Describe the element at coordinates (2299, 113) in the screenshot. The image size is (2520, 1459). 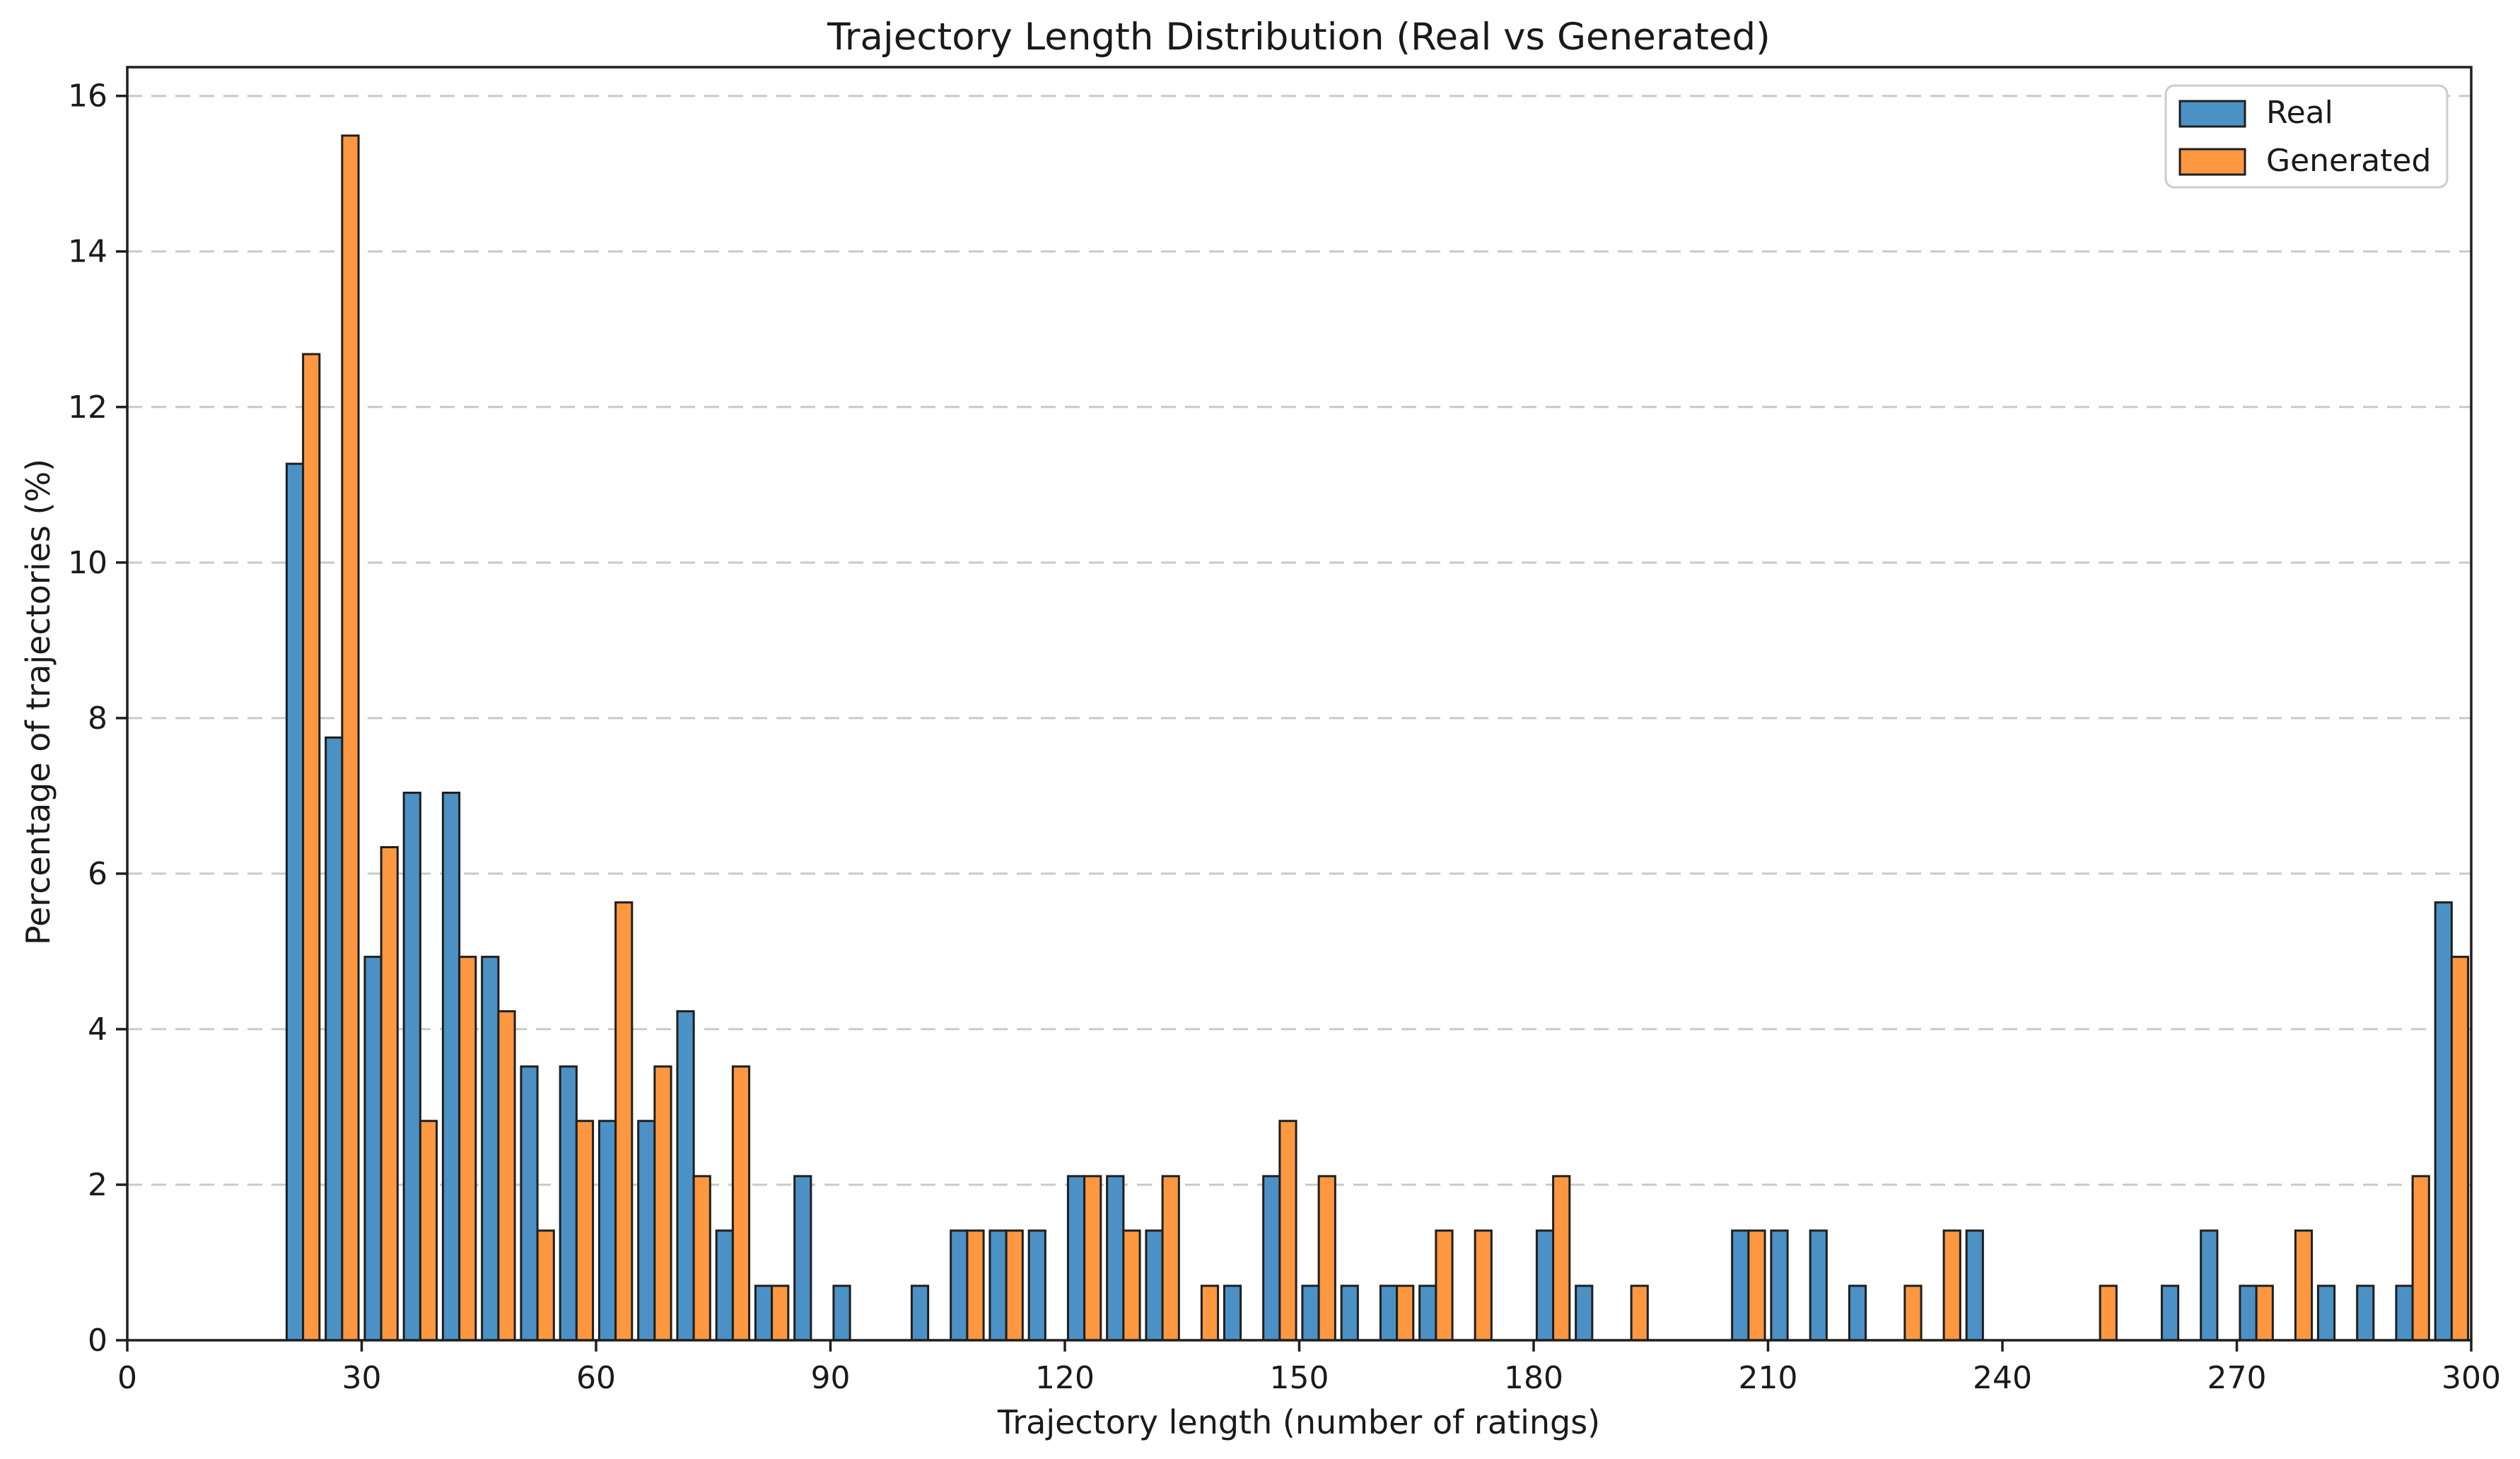
I see `legend-label-real: Real` at that location.